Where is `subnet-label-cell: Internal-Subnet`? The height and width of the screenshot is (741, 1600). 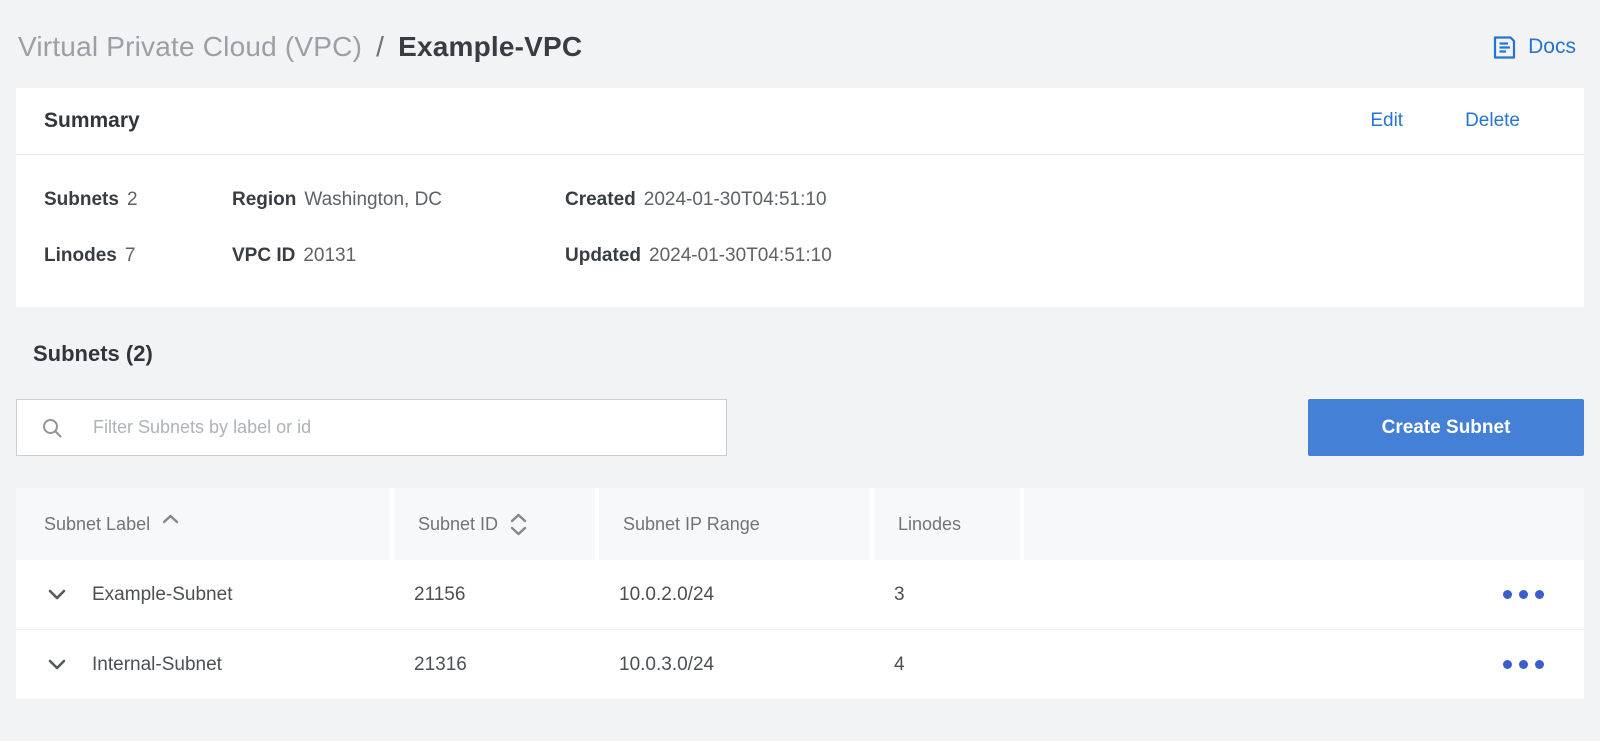
subnet-label-cell: Internal-Subnet is located at coordinates (203, 665).